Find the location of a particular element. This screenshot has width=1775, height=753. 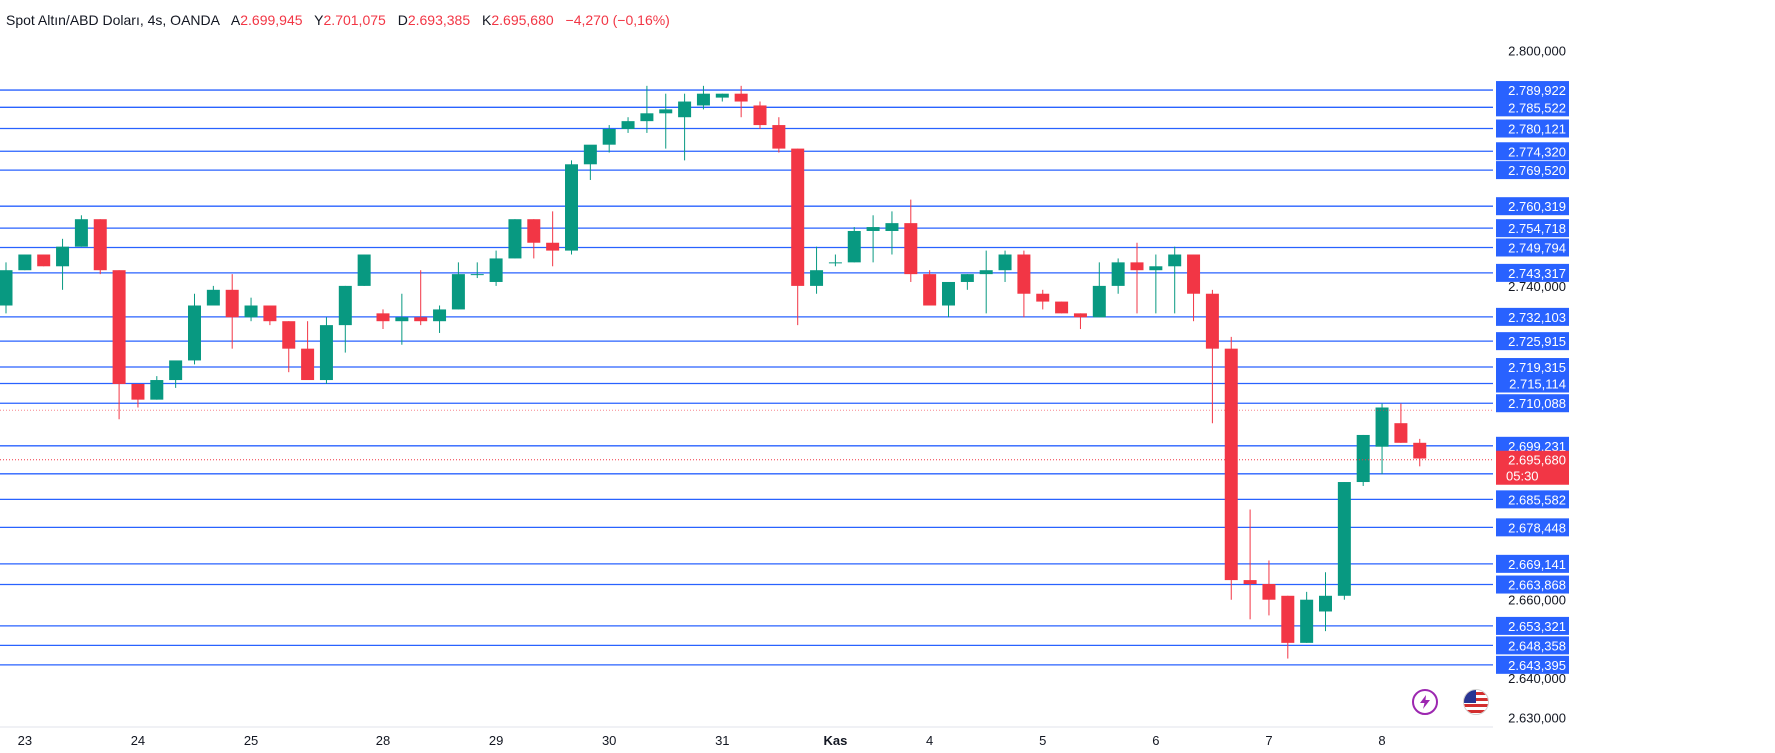

high-value: 2.701,075 is located at coordinates (354, 20).